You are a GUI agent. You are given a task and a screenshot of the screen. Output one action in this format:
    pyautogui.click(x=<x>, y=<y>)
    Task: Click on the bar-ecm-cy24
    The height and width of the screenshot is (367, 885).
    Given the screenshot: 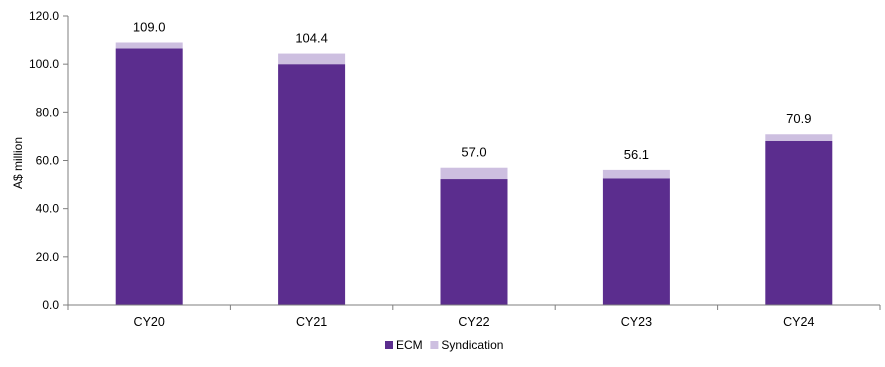 What is the action you would take?
    pyautogui.click(x=799, y=222)
    